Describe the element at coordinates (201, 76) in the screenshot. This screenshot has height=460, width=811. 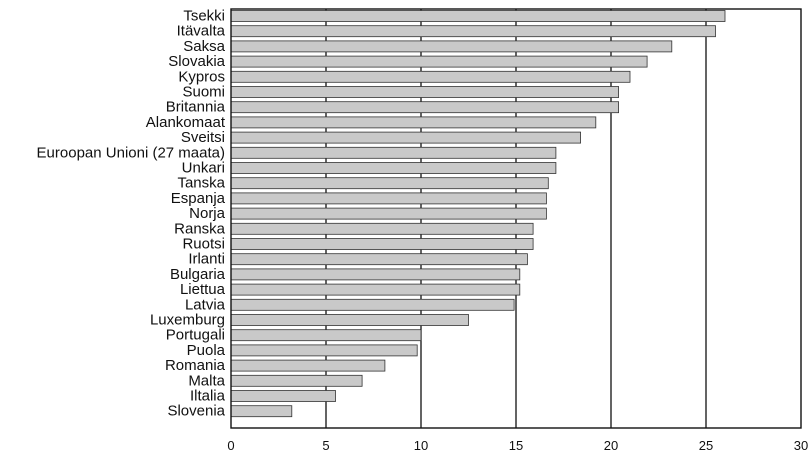
I see `category-label: Kypros` at that location.